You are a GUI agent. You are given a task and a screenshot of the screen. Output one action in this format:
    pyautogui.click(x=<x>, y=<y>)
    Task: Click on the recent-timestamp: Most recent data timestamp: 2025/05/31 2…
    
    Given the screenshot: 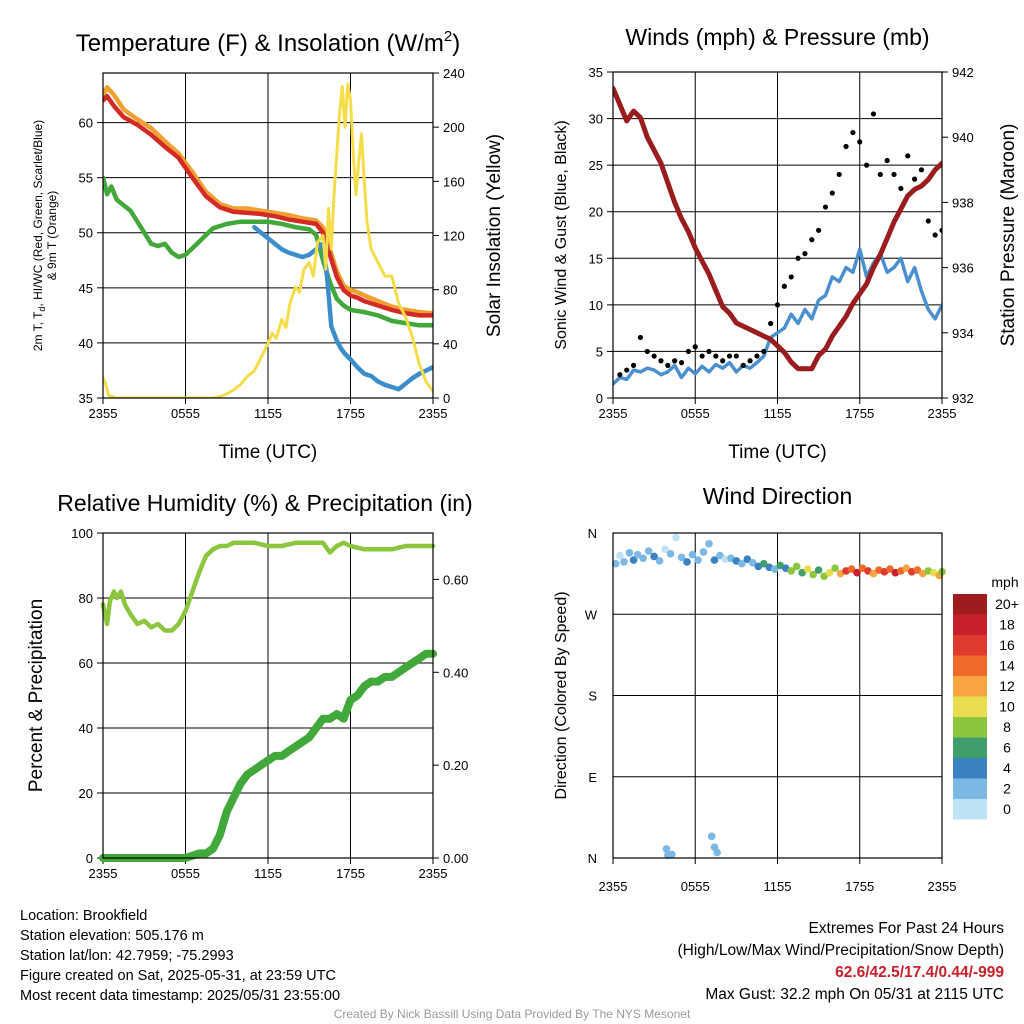 What is the action you would take?
    pyautogui.click(x=180, y=996)
    